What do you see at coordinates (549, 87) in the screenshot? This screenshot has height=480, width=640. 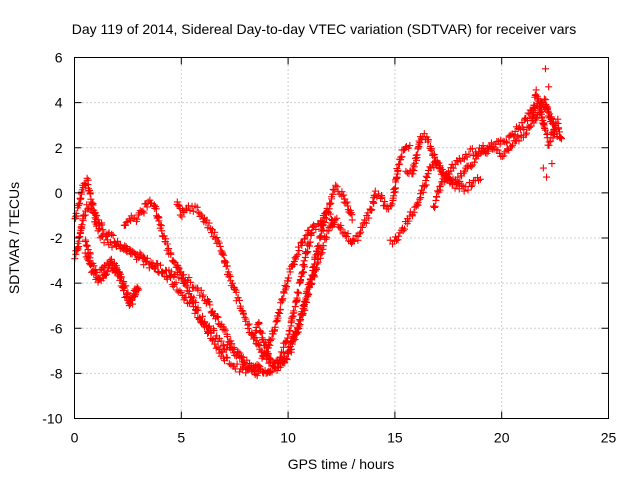 I see `data-point-outliers` at bounding box center [549, 87].